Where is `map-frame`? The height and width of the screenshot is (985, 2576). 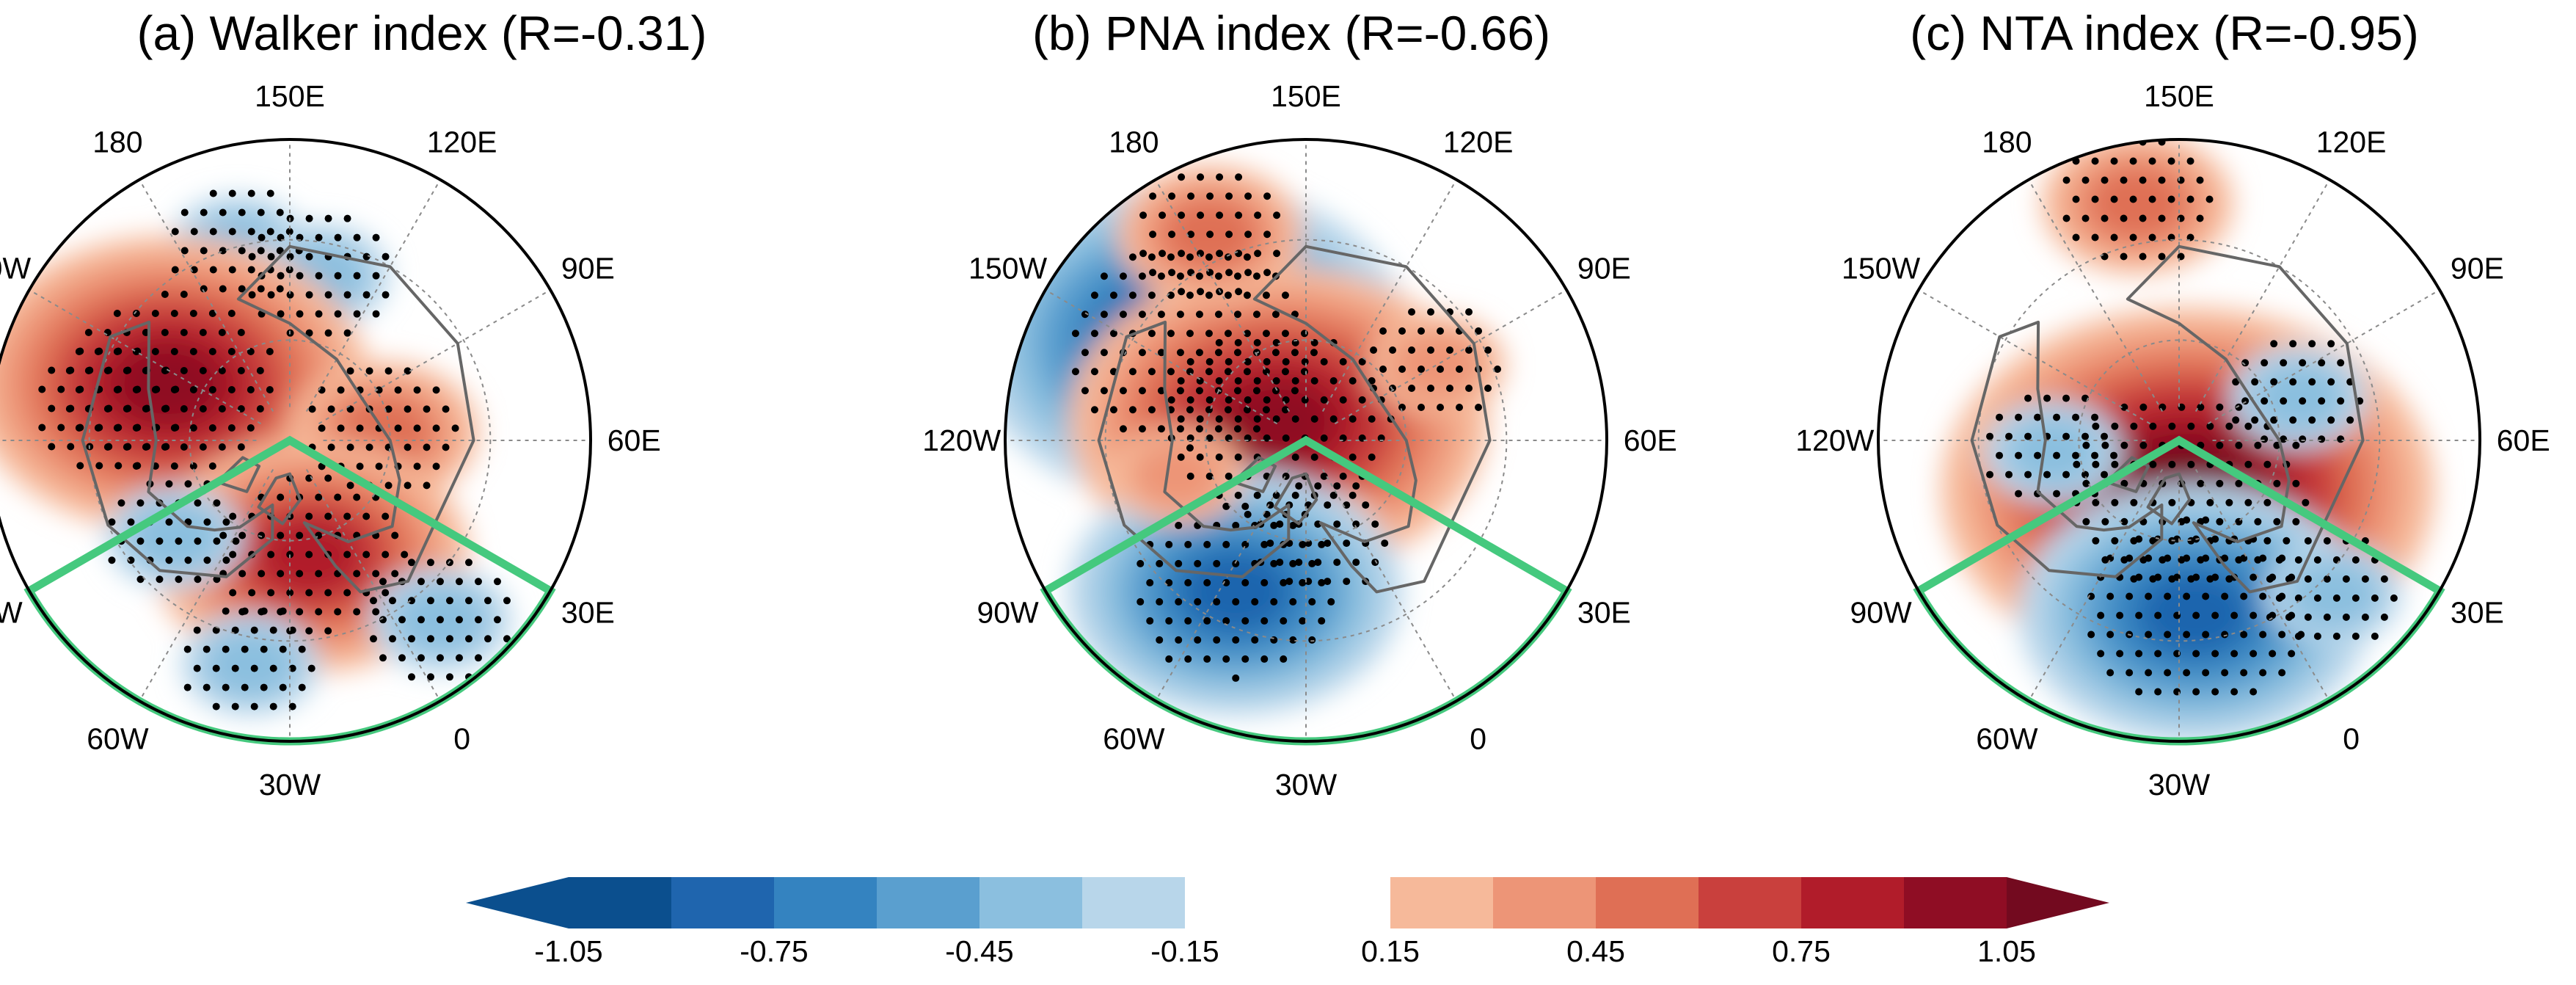
map-frame is located at coordinates (2179, 440).